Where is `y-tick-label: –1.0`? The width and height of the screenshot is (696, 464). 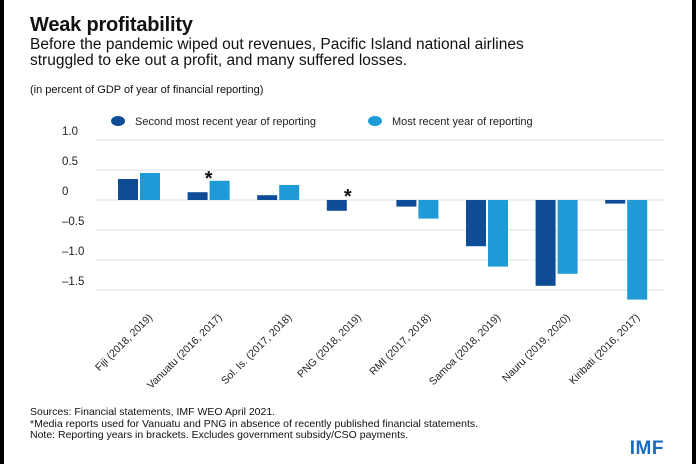 y-tick-label: –1.0 is located at coordinates (73, 252).